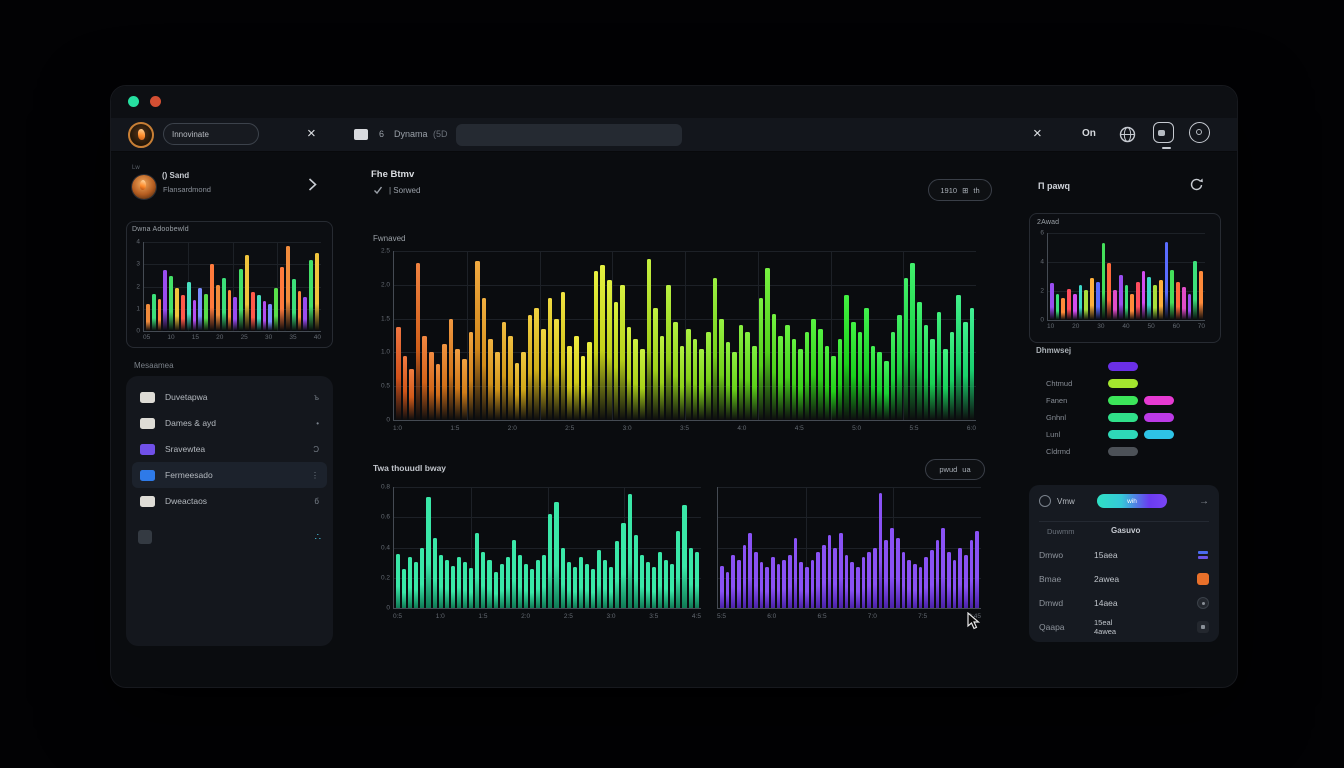 Image resolution: width=1344 pixels, height=768 pixels. What do you see at coordinates (1204, 501) in the screenshot?
I see `arrow-right-icon: →` at bounding box center [1204, 501].